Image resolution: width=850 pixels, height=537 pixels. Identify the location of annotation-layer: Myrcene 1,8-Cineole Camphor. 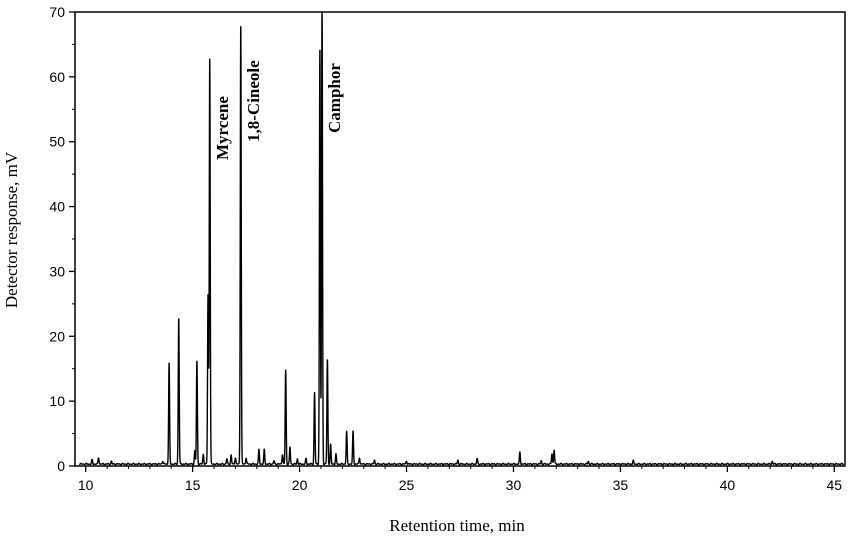
(278, 110).